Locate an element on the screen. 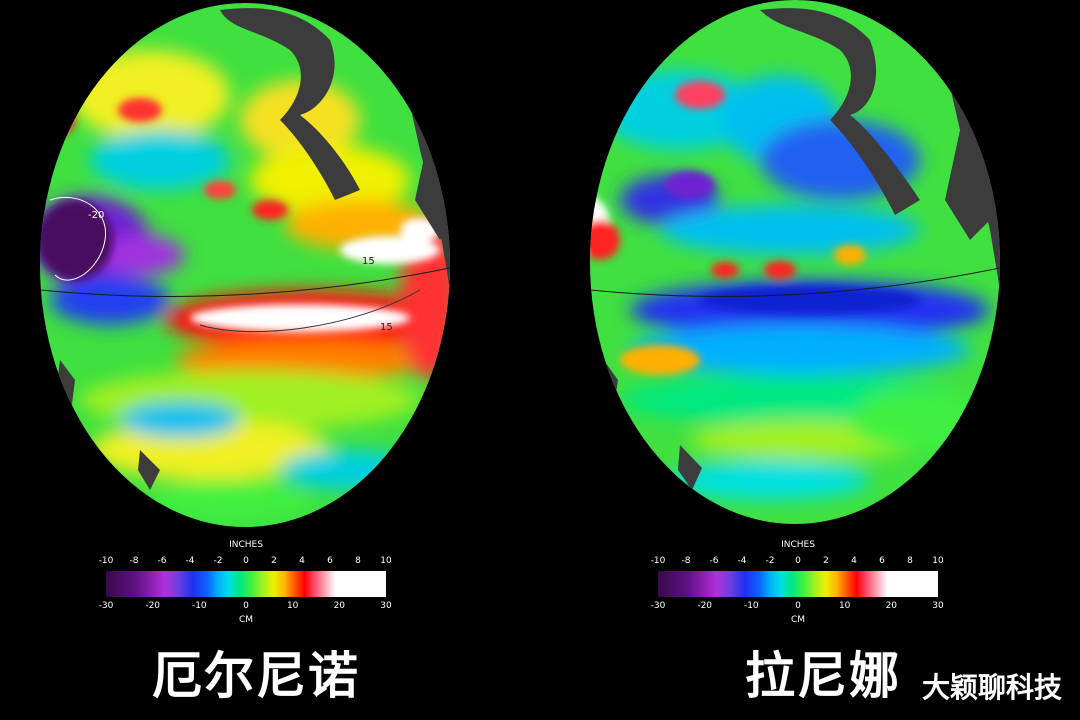 The height and width of the screenshot is (720, 1080). la-nina-title: 拉尼娜 is located at coordinates (823, 676).